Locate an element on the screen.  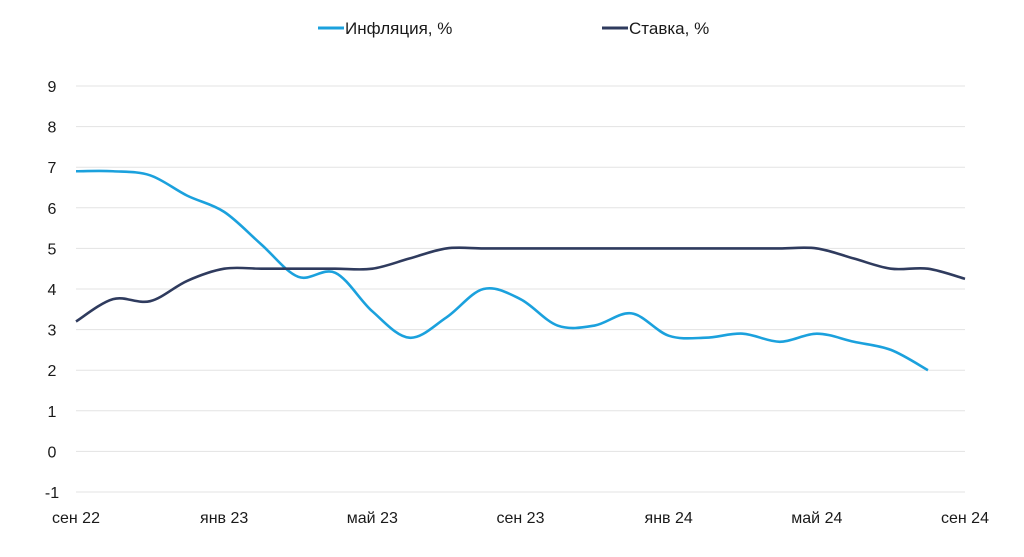
y-tick-label: 8 is located at coordinates (52, 128).